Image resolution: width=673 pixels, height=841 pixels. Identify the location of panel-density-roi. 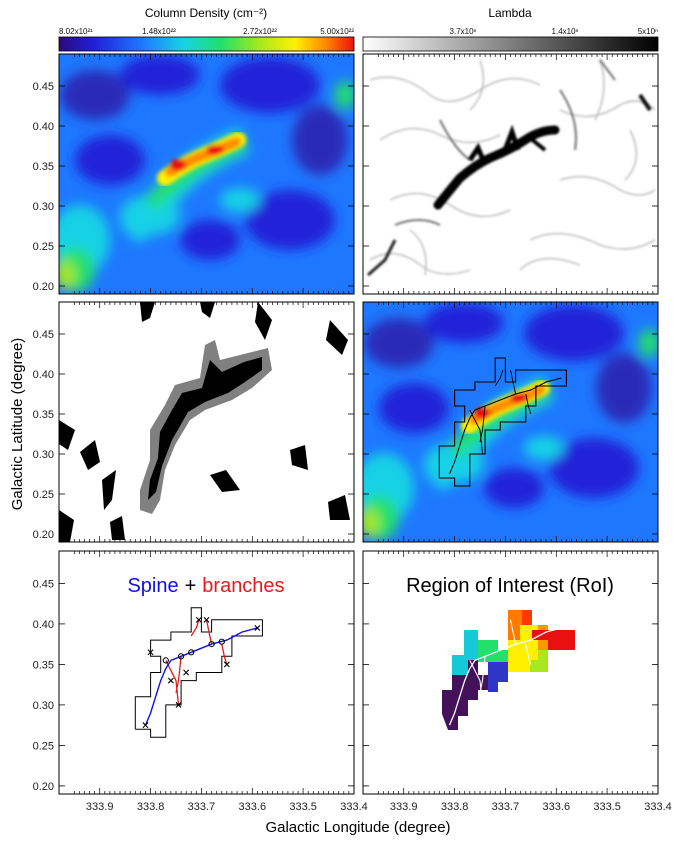
(510, 422).